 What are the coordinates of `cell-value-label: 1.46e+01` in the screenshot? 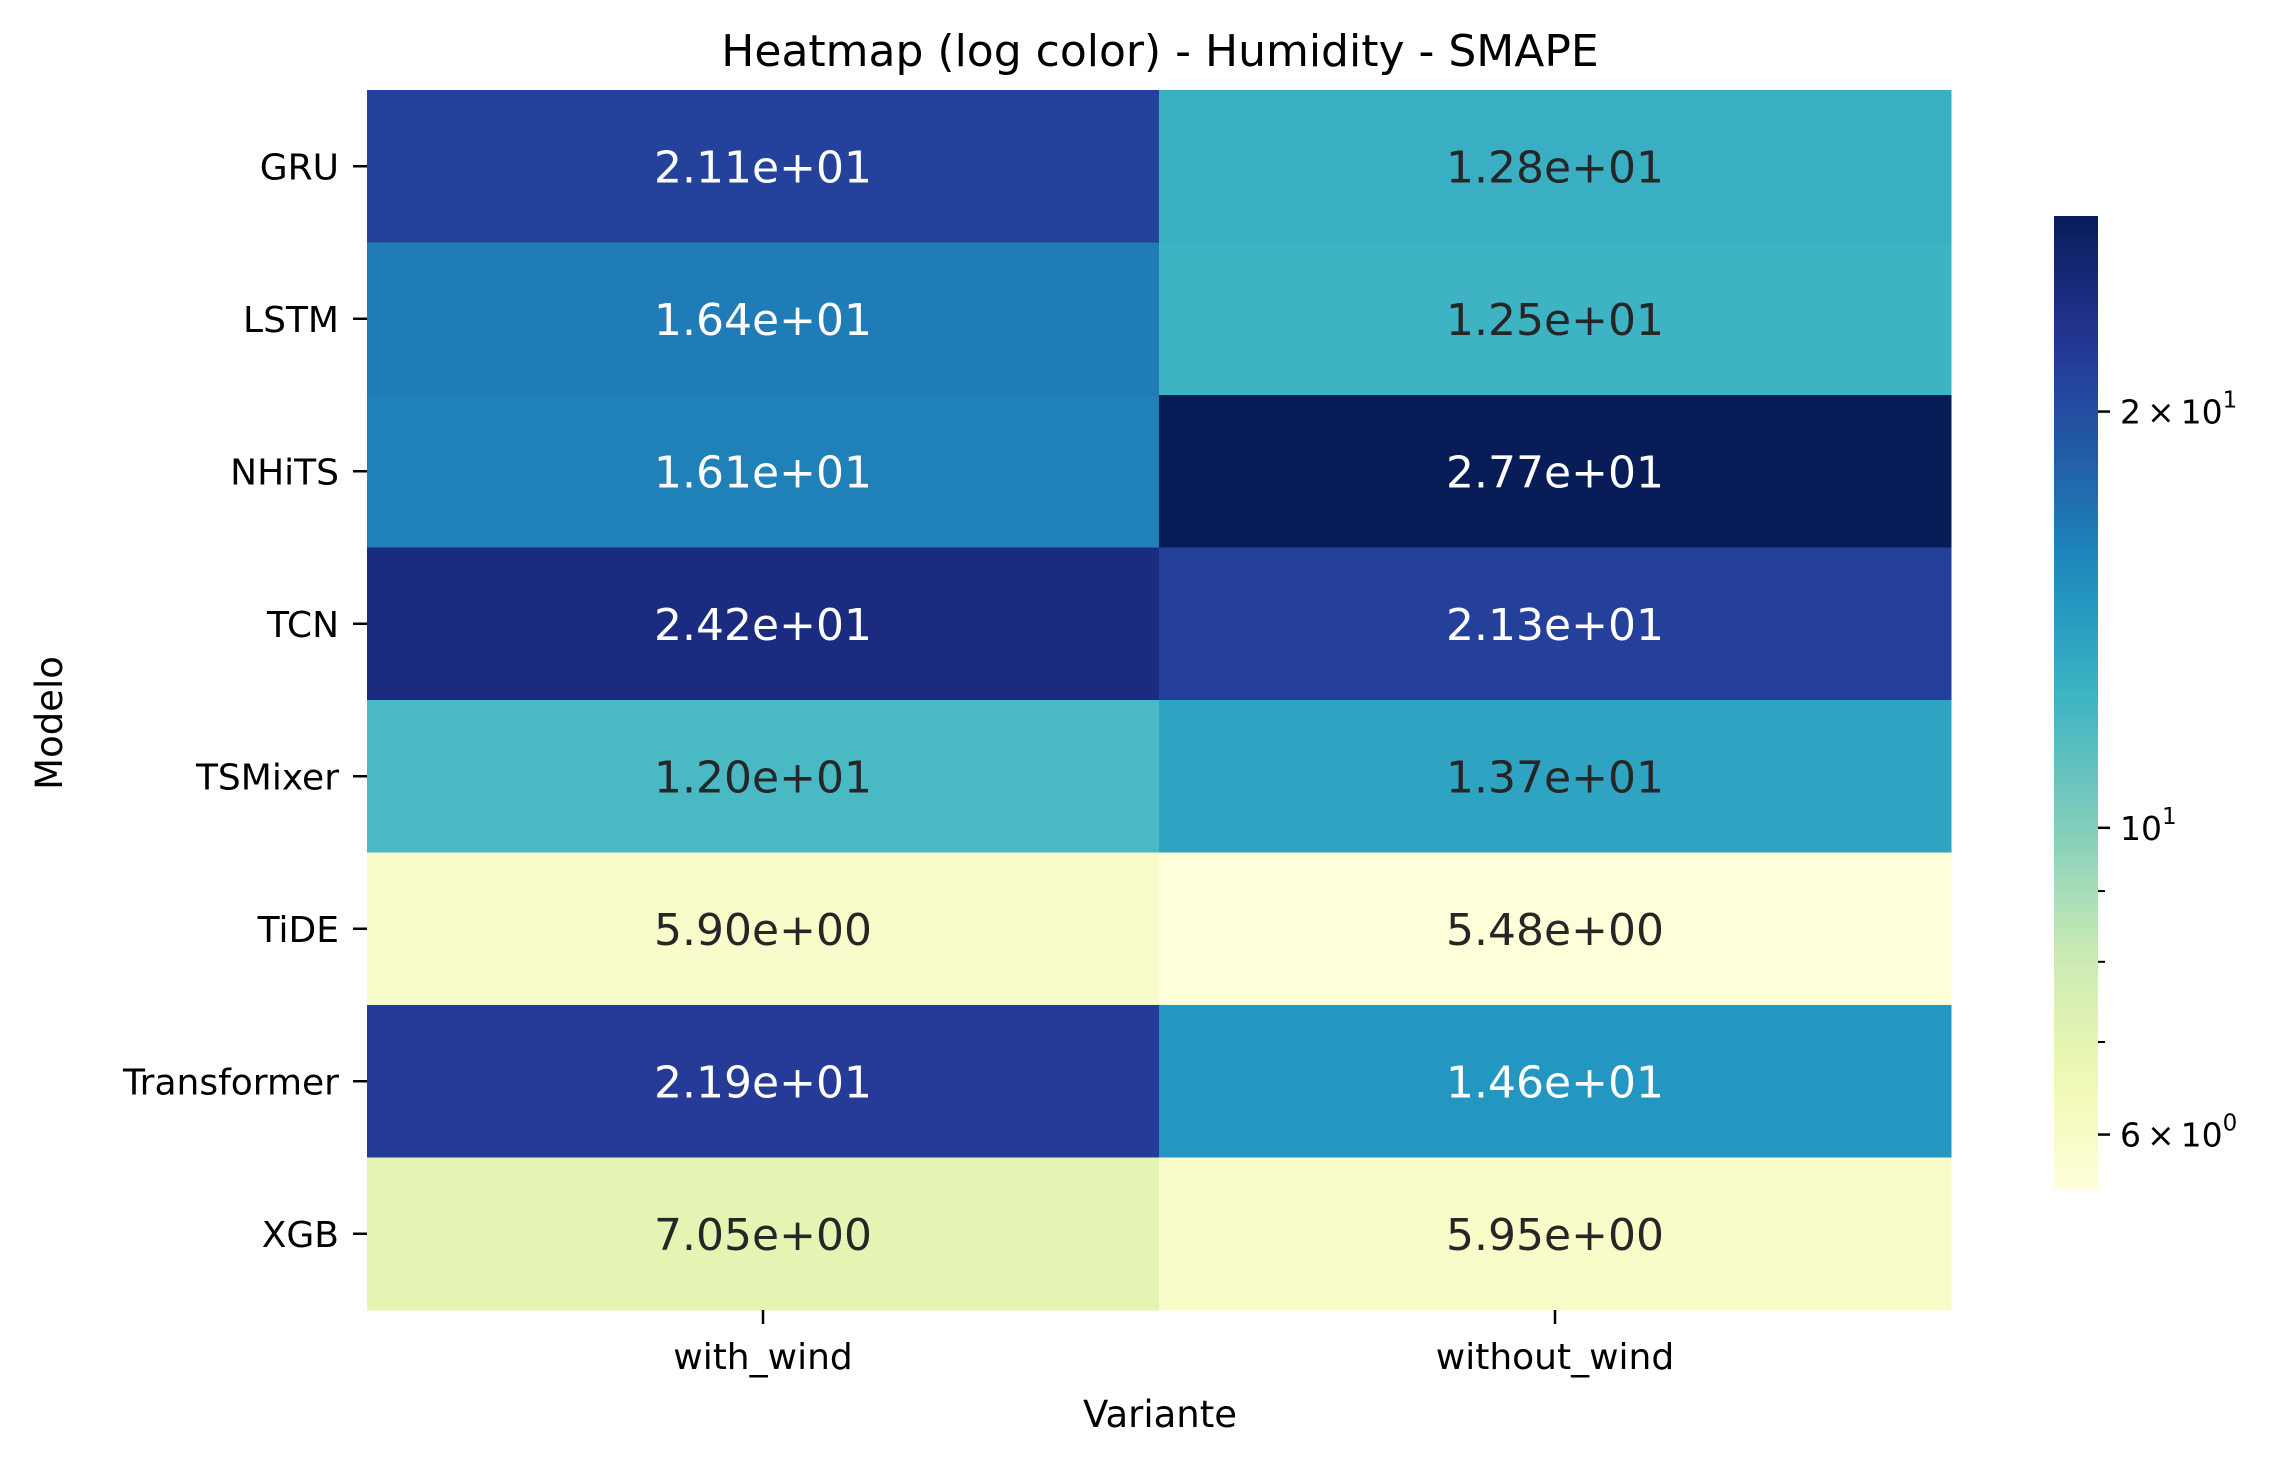 It's located at (1555, 1082).